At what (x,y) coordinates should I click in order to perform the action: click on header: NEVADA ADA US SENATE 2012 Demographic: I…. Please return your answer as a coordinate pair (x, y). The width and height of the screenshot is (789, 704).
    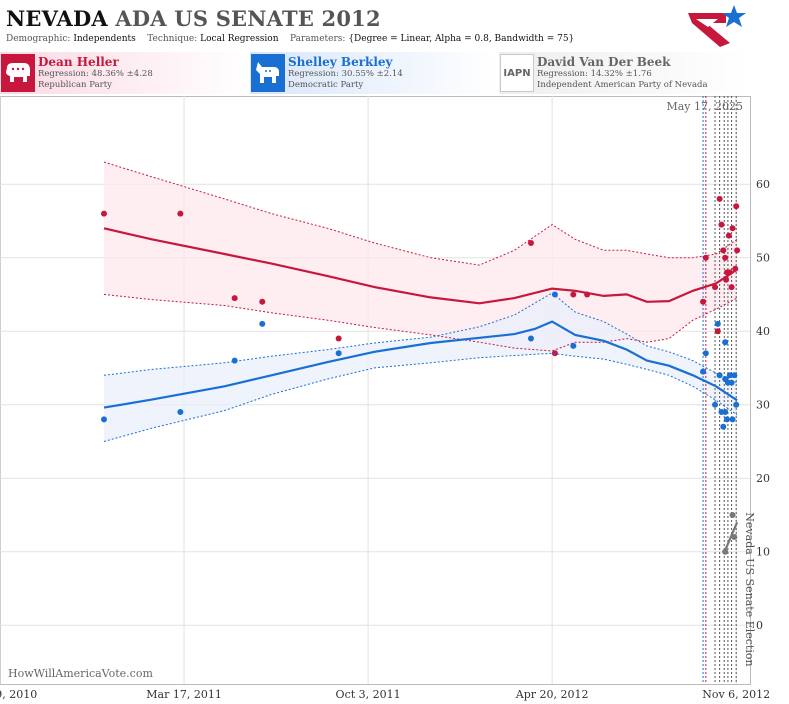
    Looking at the image, I should click on (394, 25).